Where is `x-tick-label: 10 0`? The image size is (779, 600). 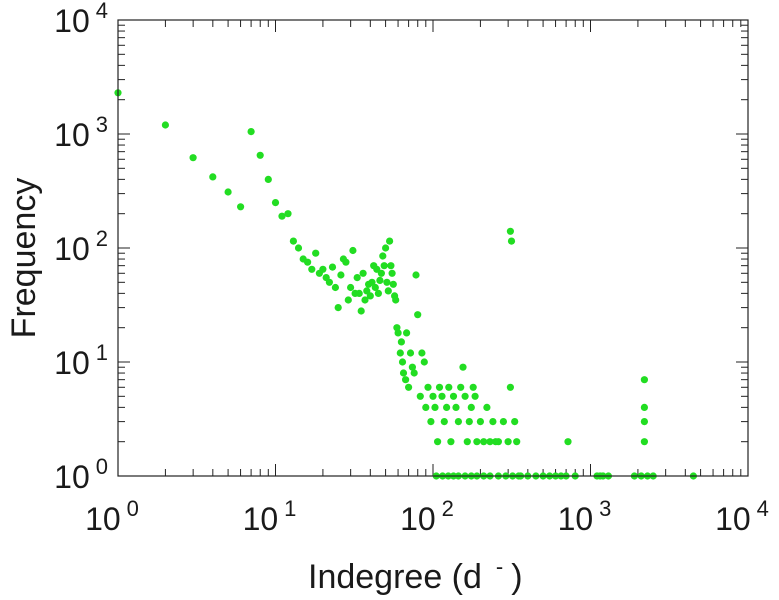 x-tick-label: 10 0 is located at coordinates (112, 516).